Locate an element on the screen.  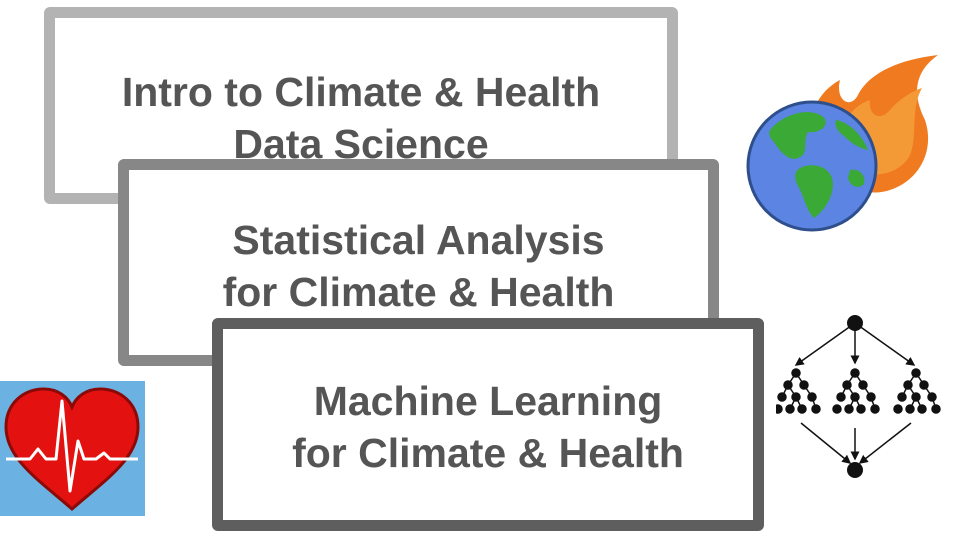
course-title-line1: Intro to Climate & Health is located at coordinates (361, 92).